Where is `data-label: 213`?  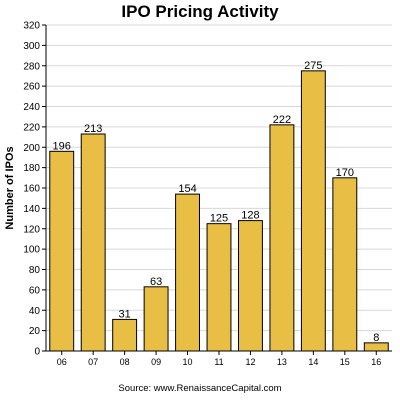 data-label: 213 is located at coordinates (93, 129).